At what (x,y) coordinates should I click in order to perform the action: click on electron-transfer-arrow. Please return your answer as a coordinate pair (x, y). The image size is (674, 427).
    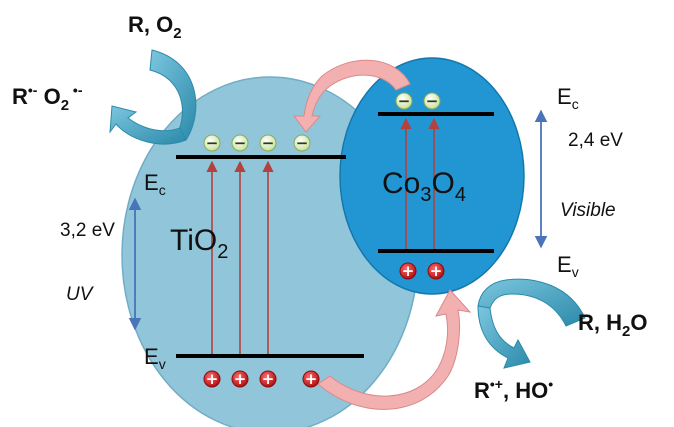
    Looking at the image, I should click on (352, 96).